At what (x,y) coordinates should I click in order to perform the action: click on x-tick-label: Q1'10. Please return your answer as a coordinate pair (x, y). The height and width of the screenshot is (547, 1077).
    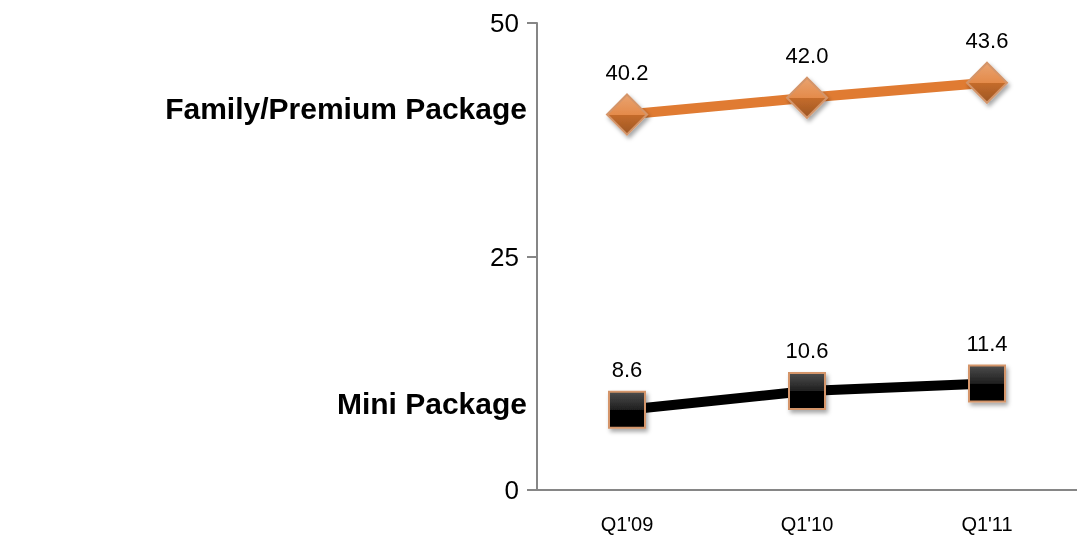
    Looking at the image, I should click on (807, 524).